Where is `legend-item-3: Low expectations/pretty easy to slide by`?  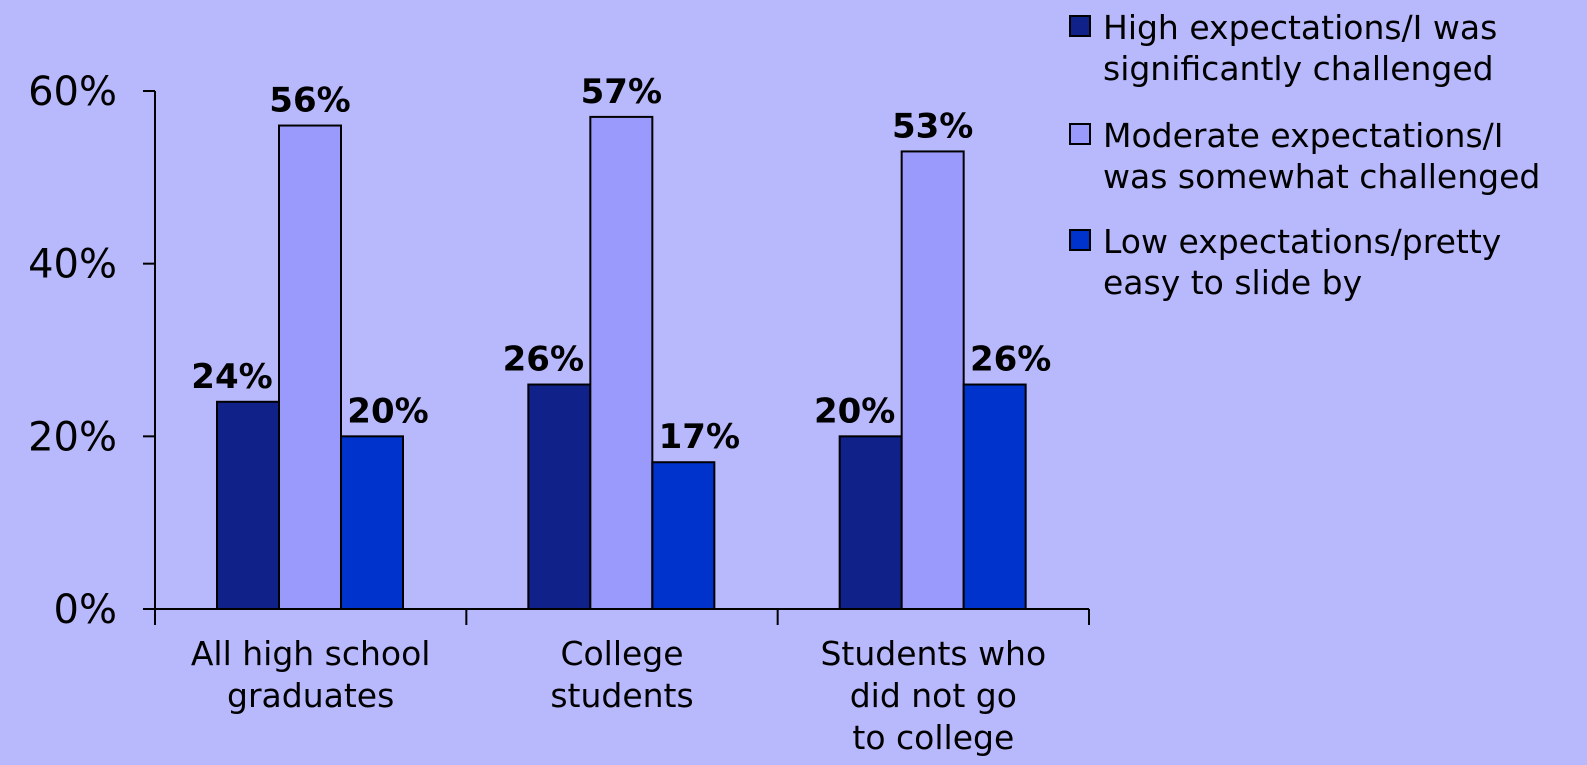
legend-item-3: Low expectations/pretty easy to slide by is located at coordinates (1285, 262).